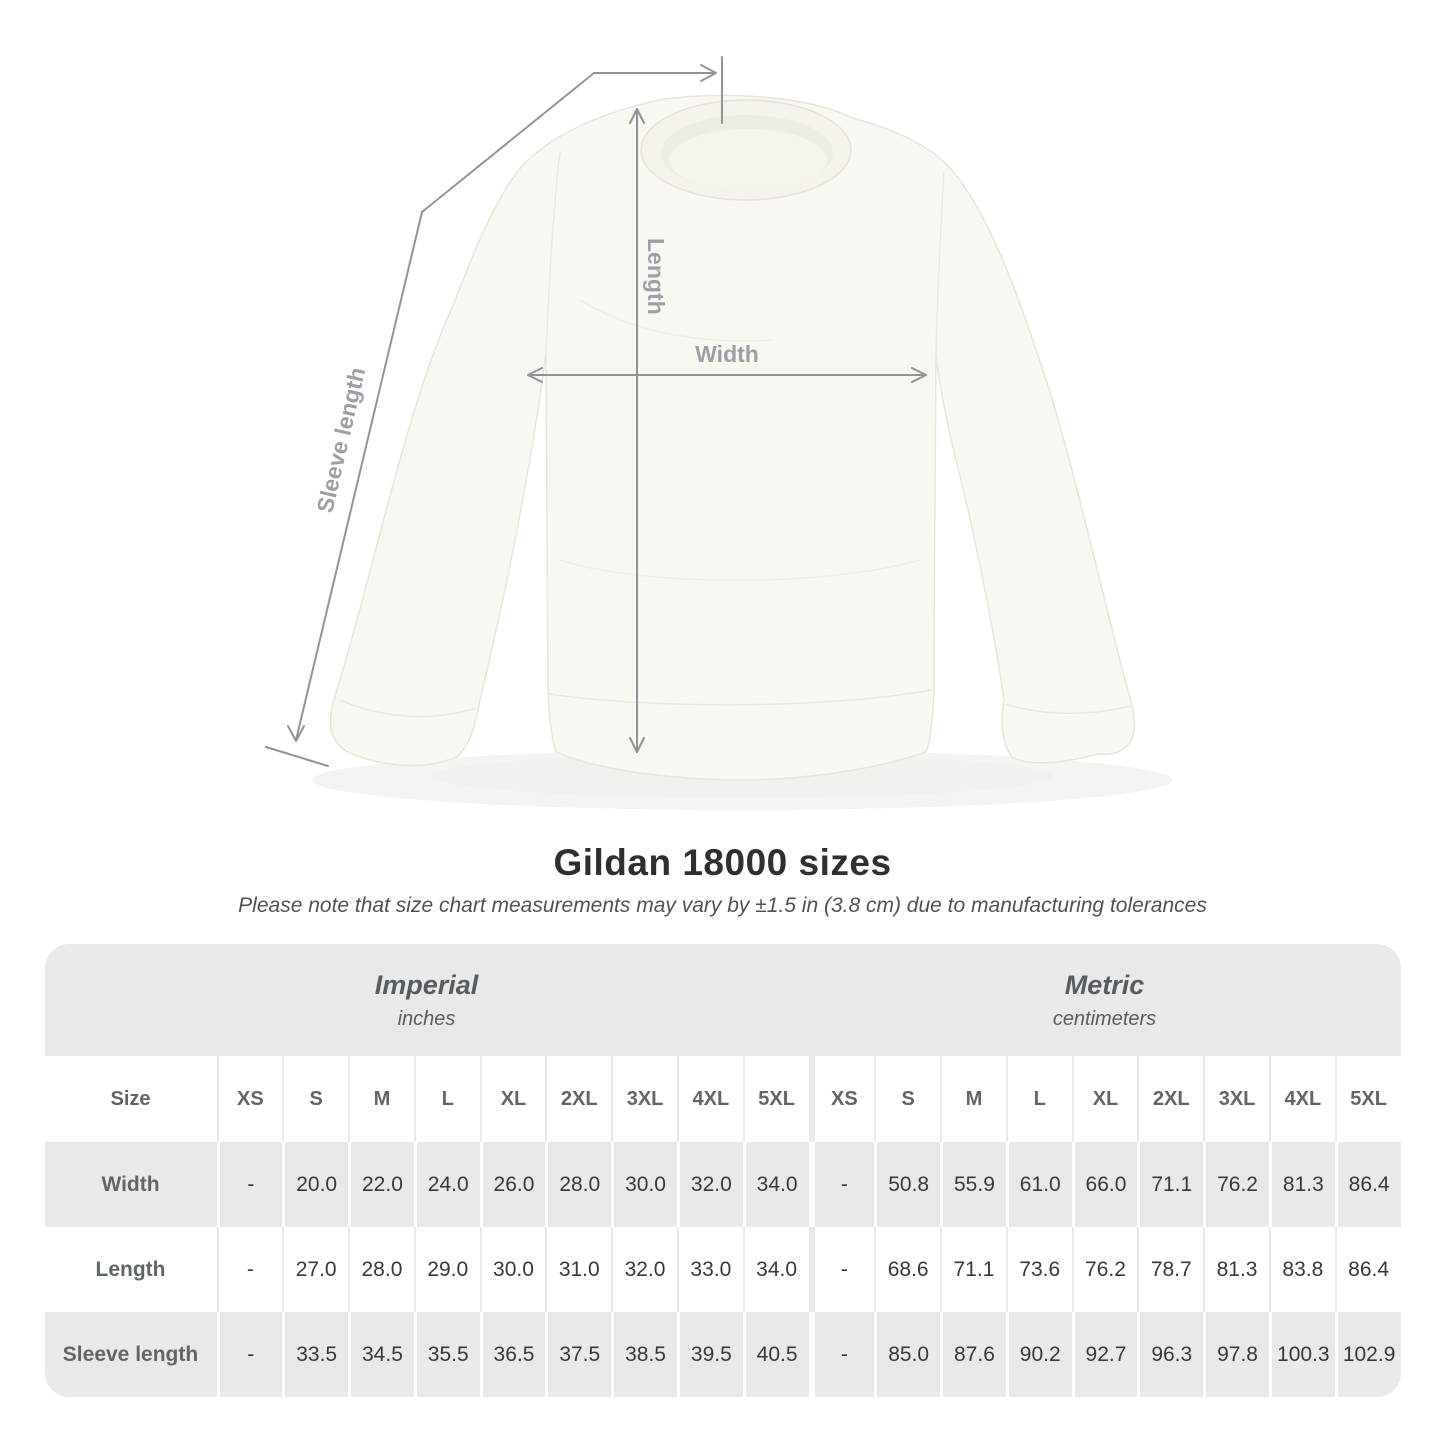 The image size is (1445, 1445). Describe the element at coordinates (1367, 1354) in the screenshot. I see `value-cell-sleeve-length-metric-5xl: 102.9` at that location.